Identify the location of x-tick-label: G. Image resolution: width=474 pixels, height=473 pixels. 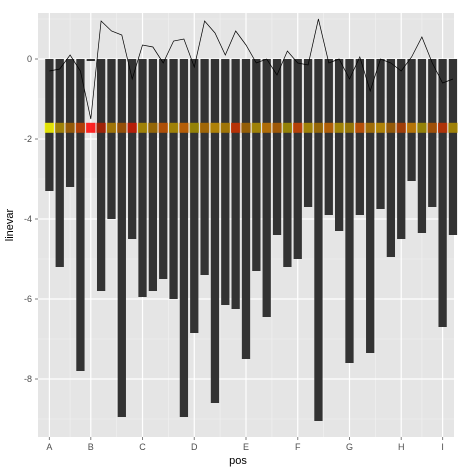
(349, 447).